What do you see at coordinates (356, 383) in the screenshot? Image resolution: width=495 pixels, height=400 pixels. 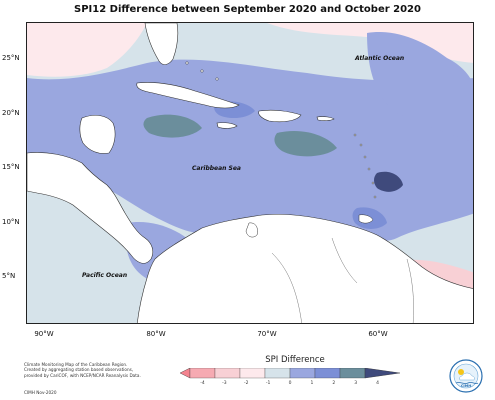 I see `legend-tick-label: 3` at bounding box center [356, 383].